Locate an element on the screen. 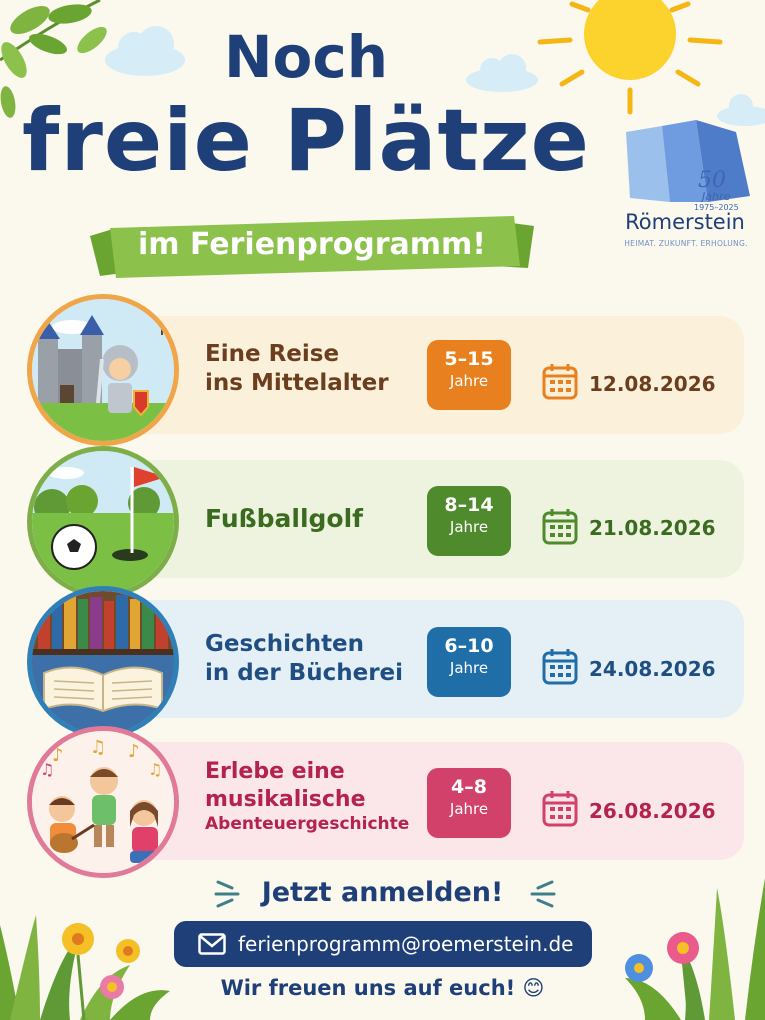 The image size is (765, 1020). event-title: Eine Reise ins Mittelalter is located at coordinates (310, 369).